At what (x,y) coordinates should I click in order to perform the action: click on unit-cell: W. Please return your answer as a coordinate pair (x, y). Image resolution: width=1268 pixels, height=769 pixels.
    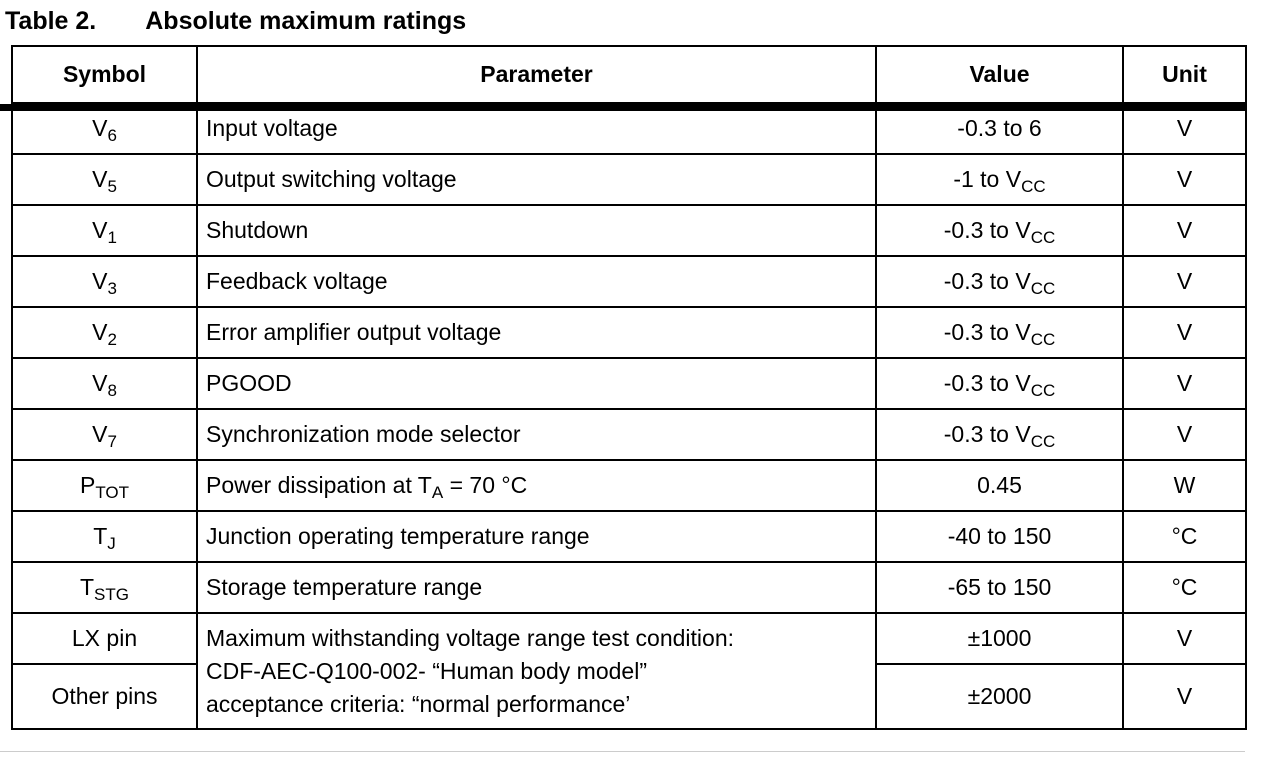
    Looking at the image, I should click on (1184, 485).